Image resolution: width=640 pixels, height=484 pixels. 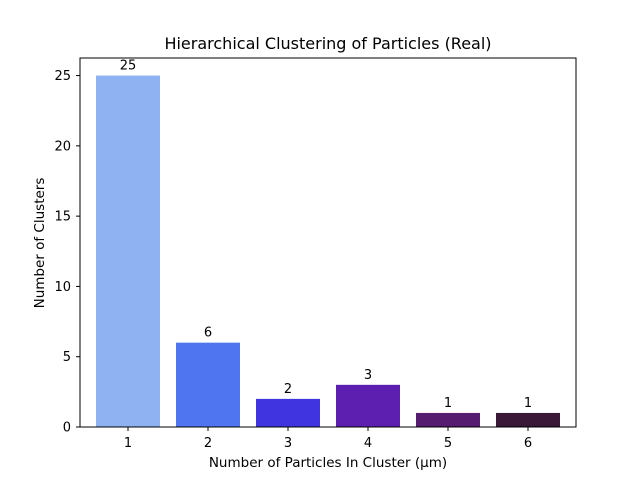 I want to click on y-tick-label-5: 5, so click(x=67, y=357).